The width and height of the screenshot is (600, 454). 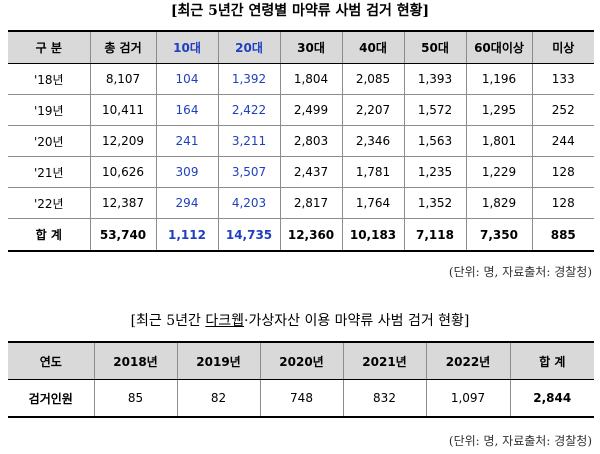 I want to click on row-sixties-plus: 1,196, so click(x=499, y=79).